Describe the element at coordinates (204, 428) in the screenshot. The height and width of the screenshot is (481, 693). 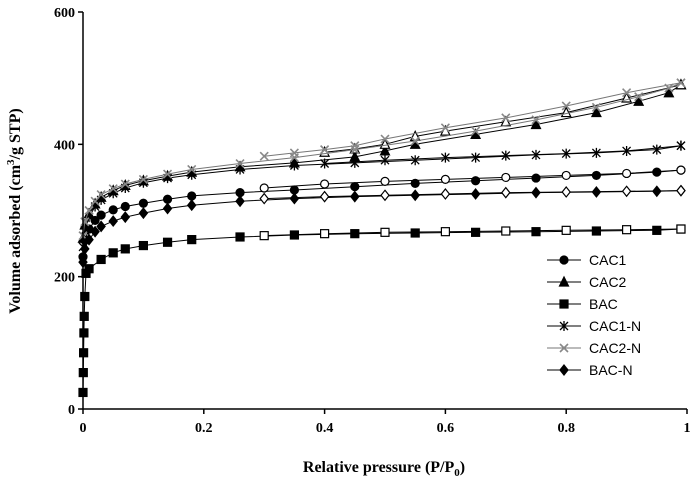
I see `x-tick-label: 0.2` at that location.